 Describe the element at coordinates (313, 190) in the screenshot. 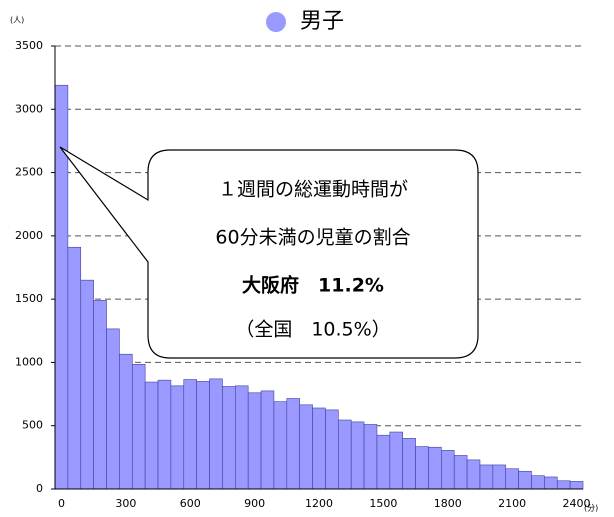

I see `annotation-line: １週間の総運動時間が` at that location.